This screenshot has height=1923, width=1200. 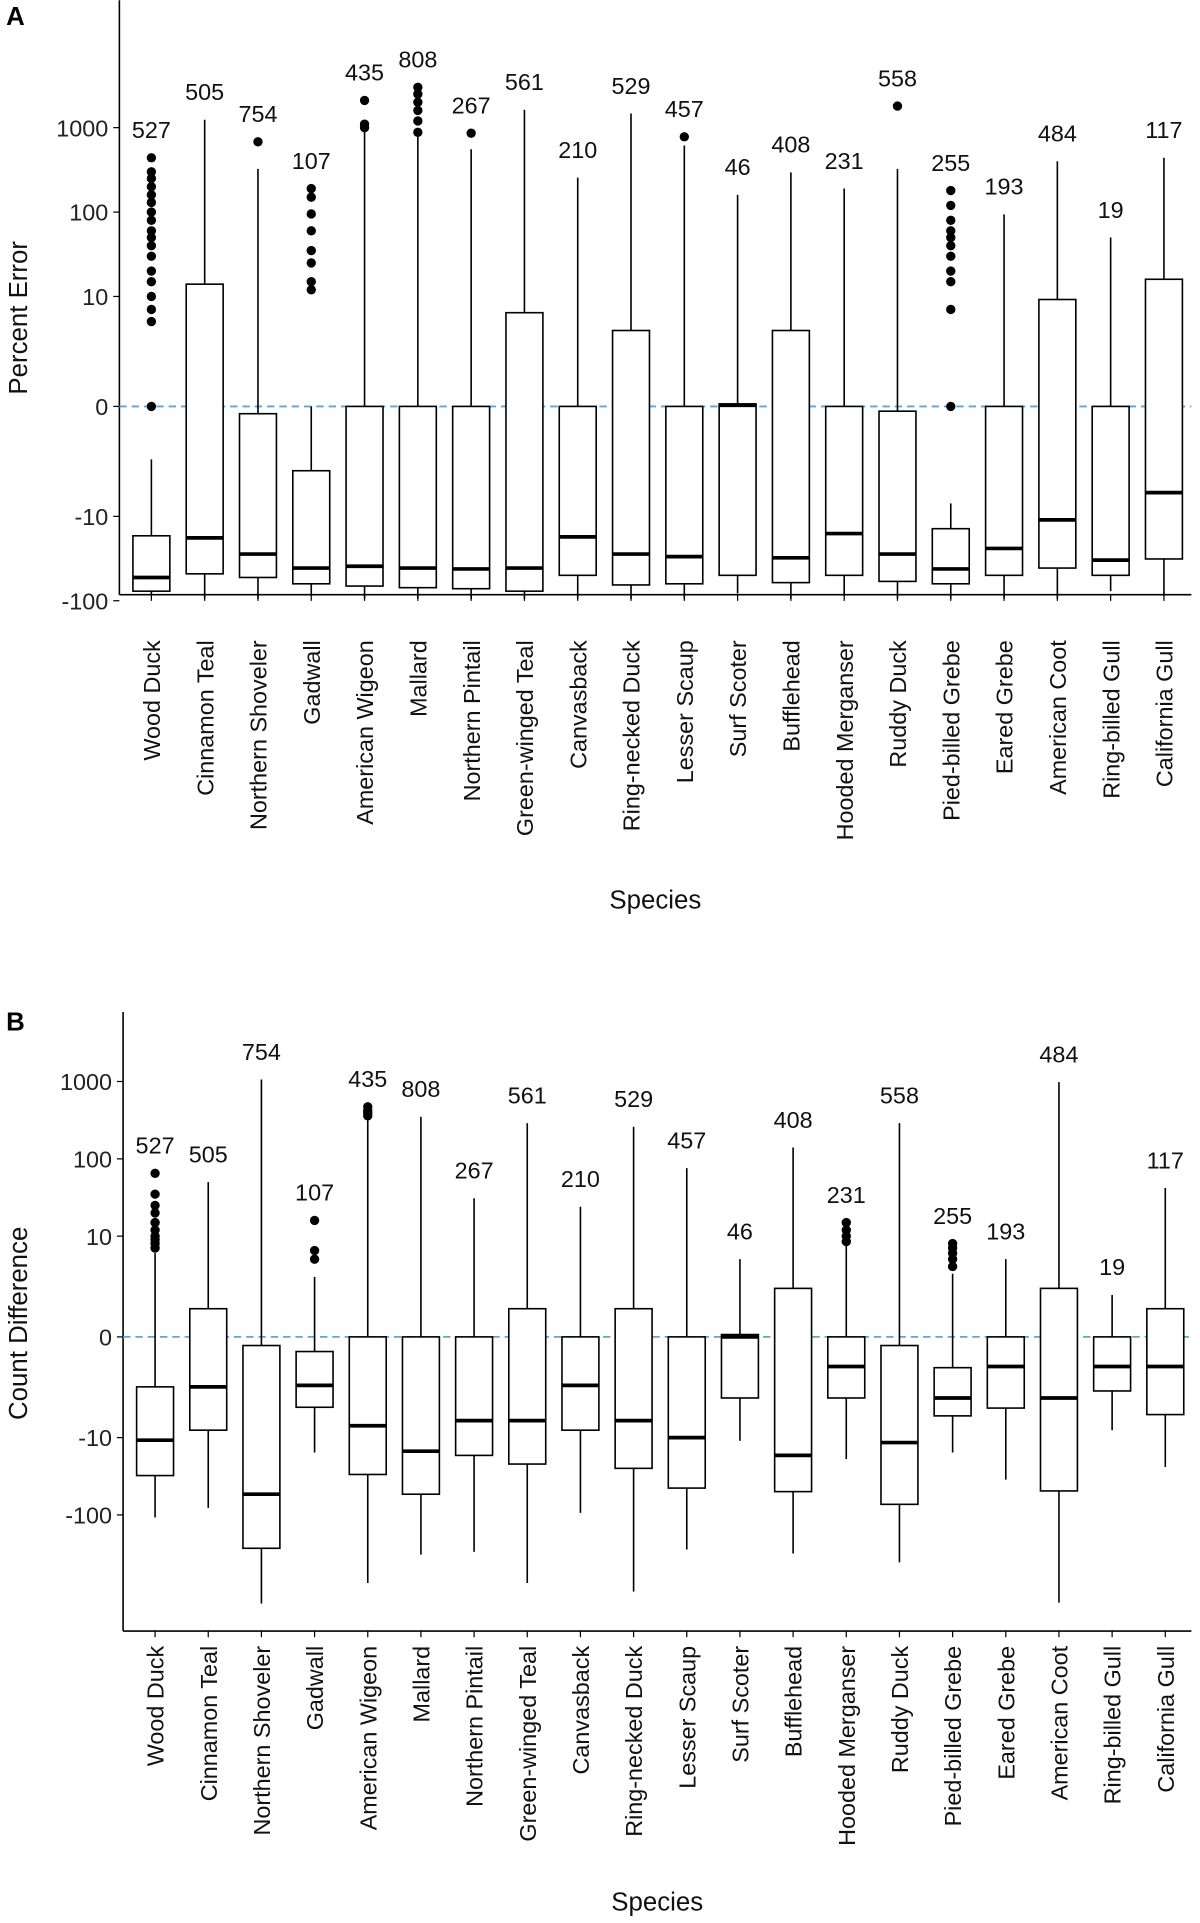 What do you see at coordinates (684, 439) in the screenshot?
I see `box-lesser-scaup: 457 Lesser Scaup` at bounding box center [684, 439].